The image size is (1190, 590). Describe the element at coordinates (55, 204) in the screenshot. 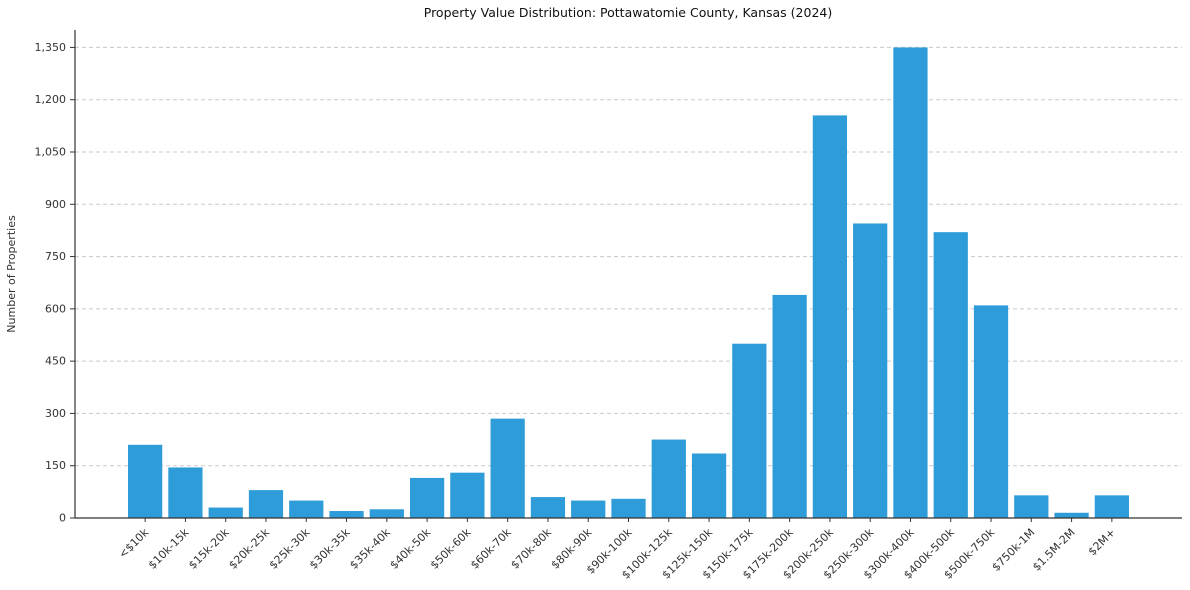

I see `y-tick-label: 900` at that location.